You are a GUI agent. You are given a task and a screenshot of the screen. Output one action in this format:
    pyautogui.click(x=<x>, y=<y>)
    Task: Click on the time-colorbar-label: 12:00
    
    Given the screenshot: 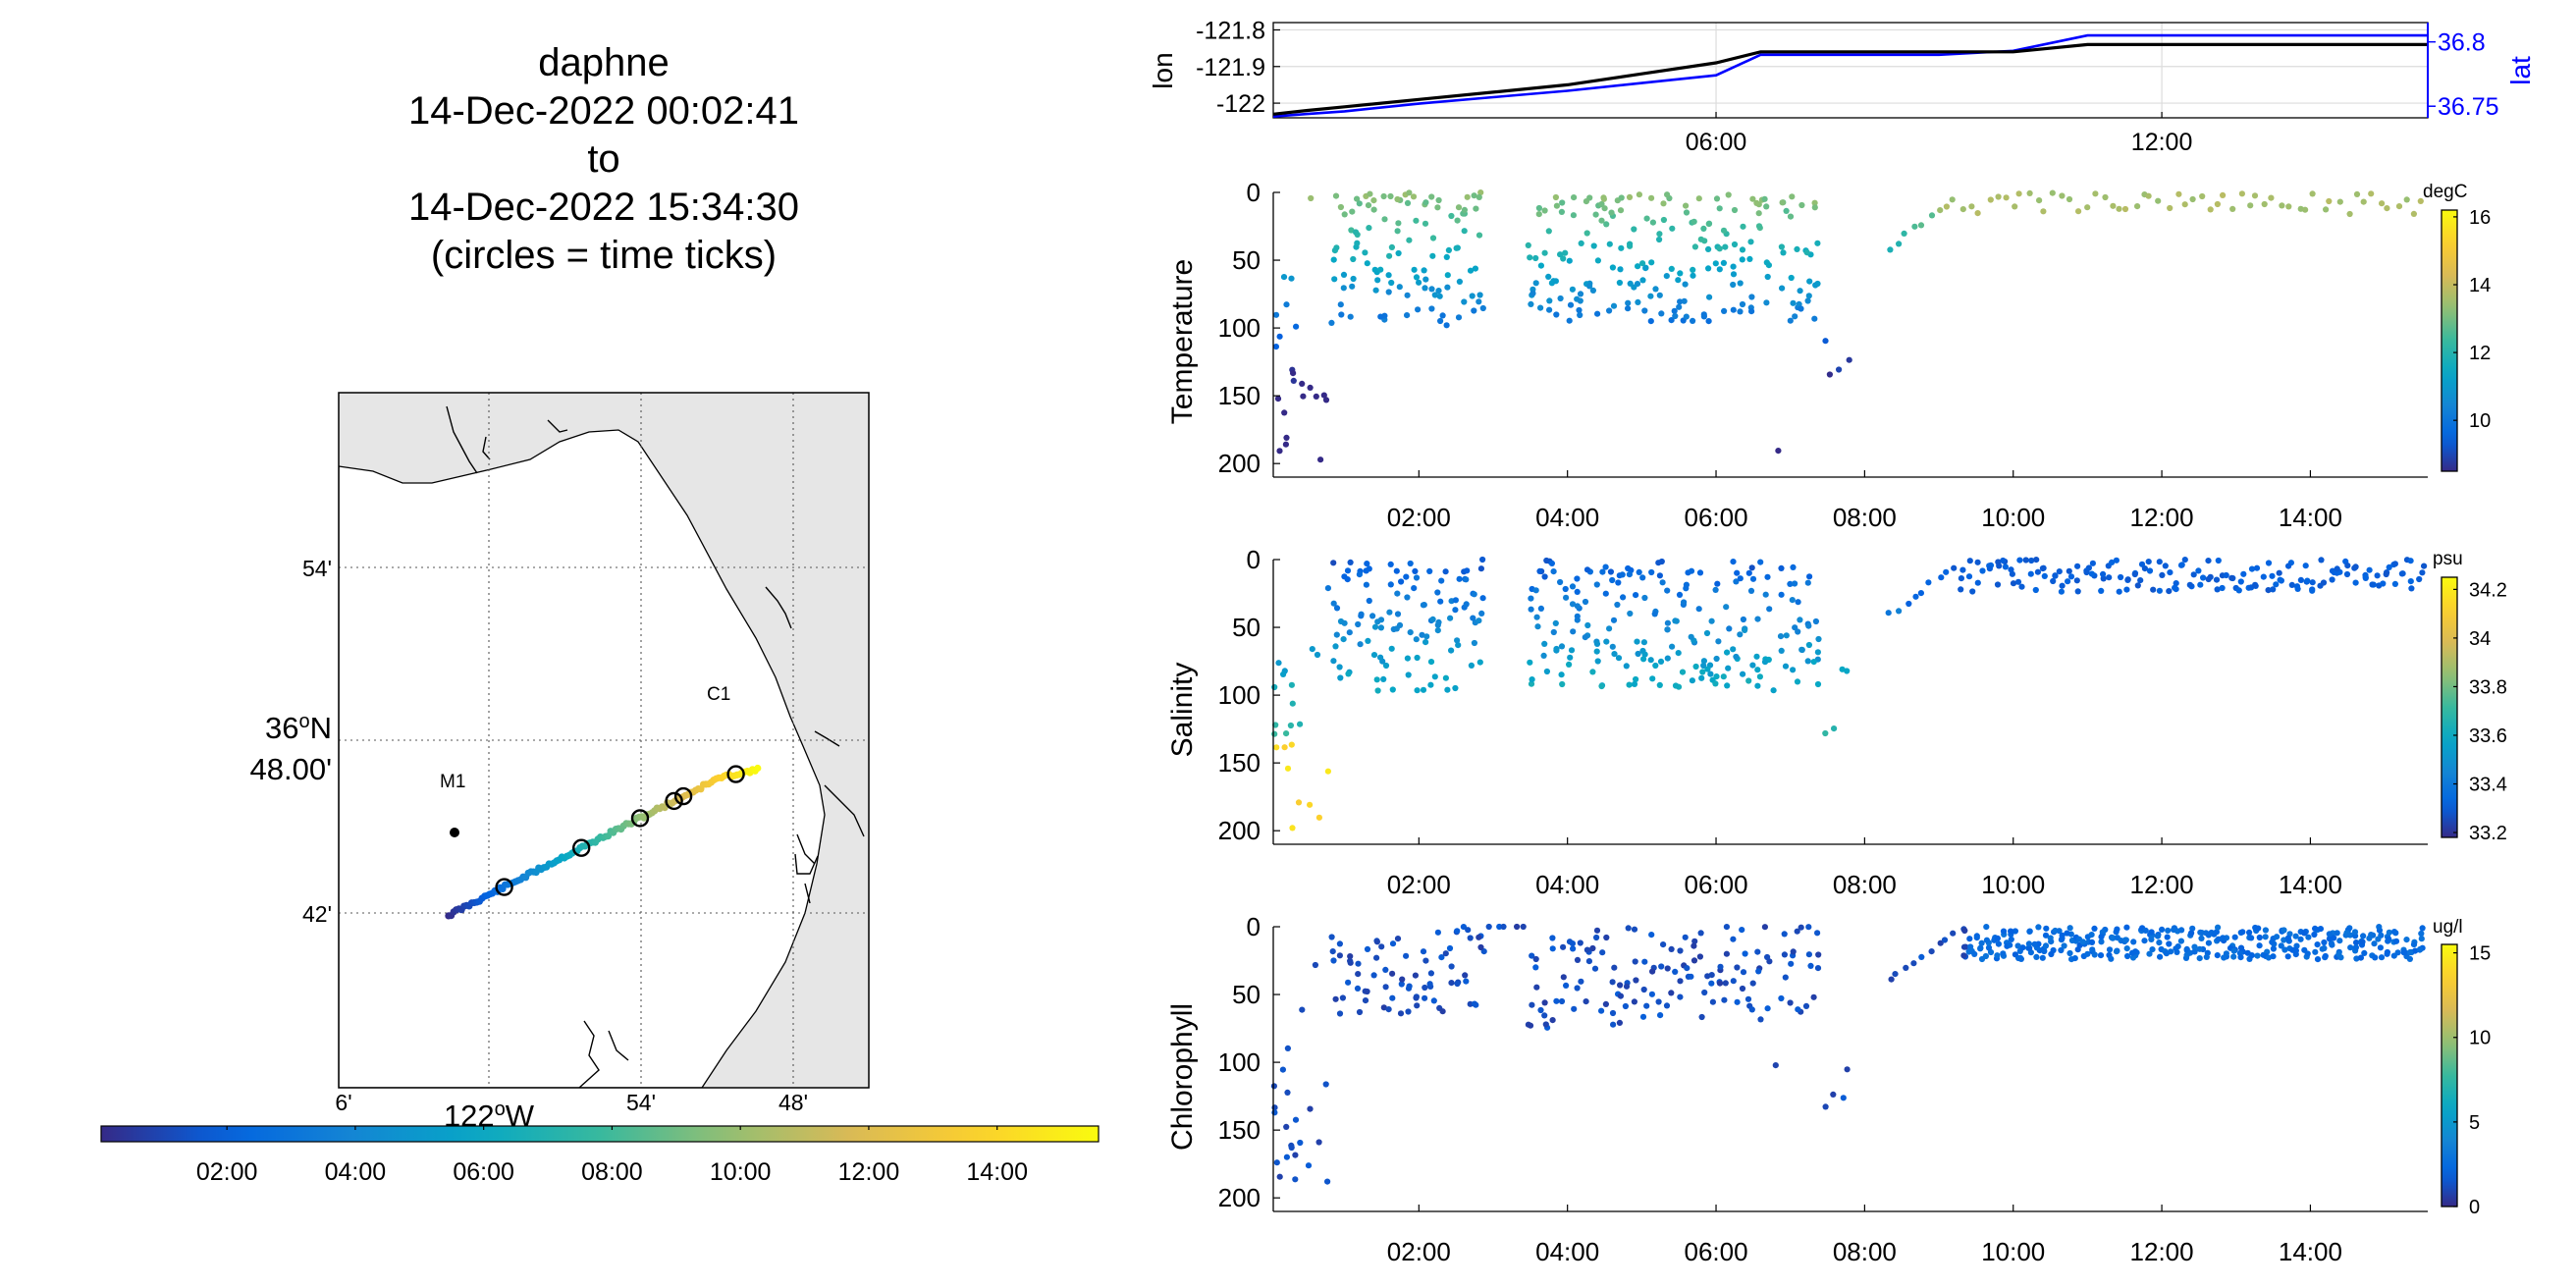 What is the action you would take?
    pyautogui.click(x=869, y=1172)
    